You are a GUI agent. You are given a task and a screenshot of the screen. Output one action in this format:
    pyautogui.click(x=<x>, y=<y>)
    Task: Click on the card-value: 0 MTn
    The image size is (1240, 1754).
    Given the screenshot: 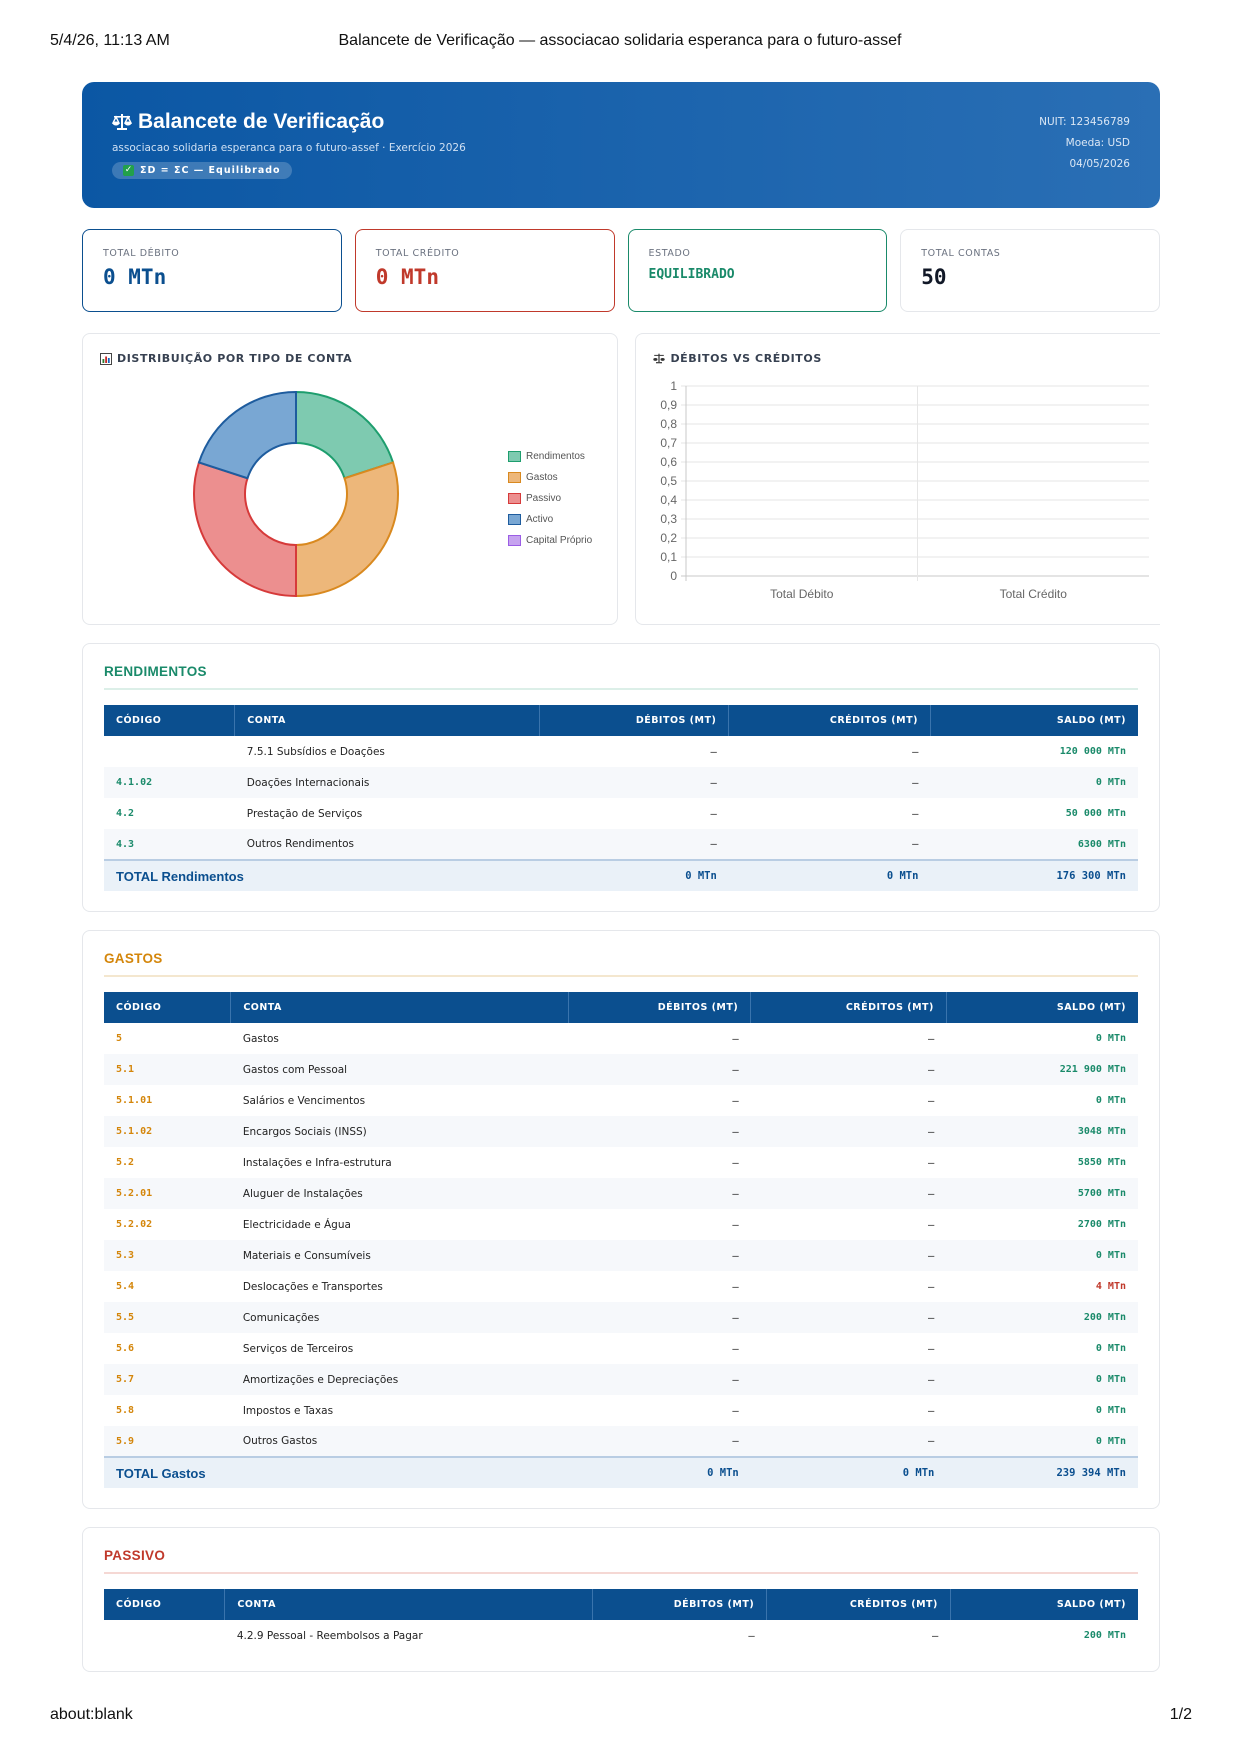 What is the action you would take?
    pyautogui.click(x=135, y=277)
    